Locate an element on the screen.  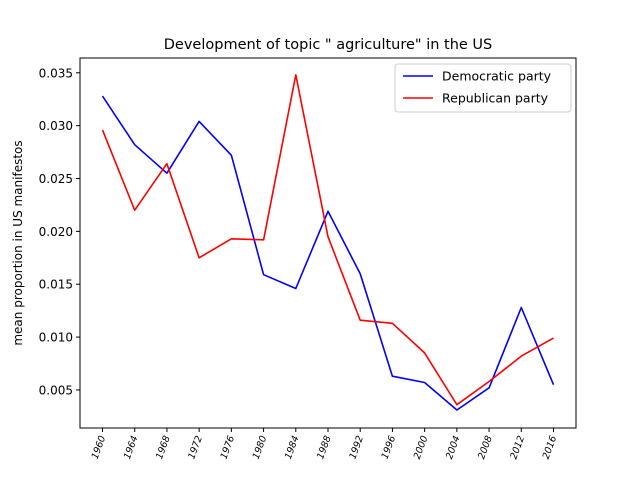
x-tick-label: 2000 is located at coordinates (421, 447).